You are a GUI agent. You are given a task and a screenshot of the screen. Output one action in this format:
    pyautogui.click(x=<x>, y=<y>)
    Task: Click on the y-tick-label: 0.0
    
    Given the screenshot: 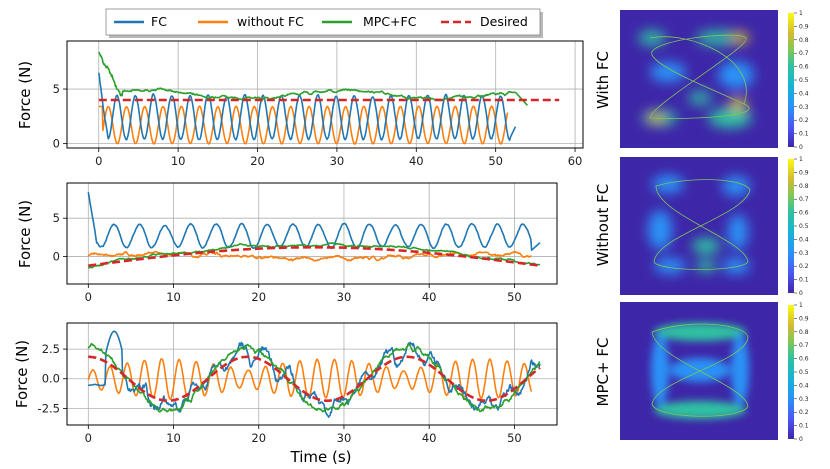 What is the action you would take?
    pyautogui.click(x=51, y=379)
    